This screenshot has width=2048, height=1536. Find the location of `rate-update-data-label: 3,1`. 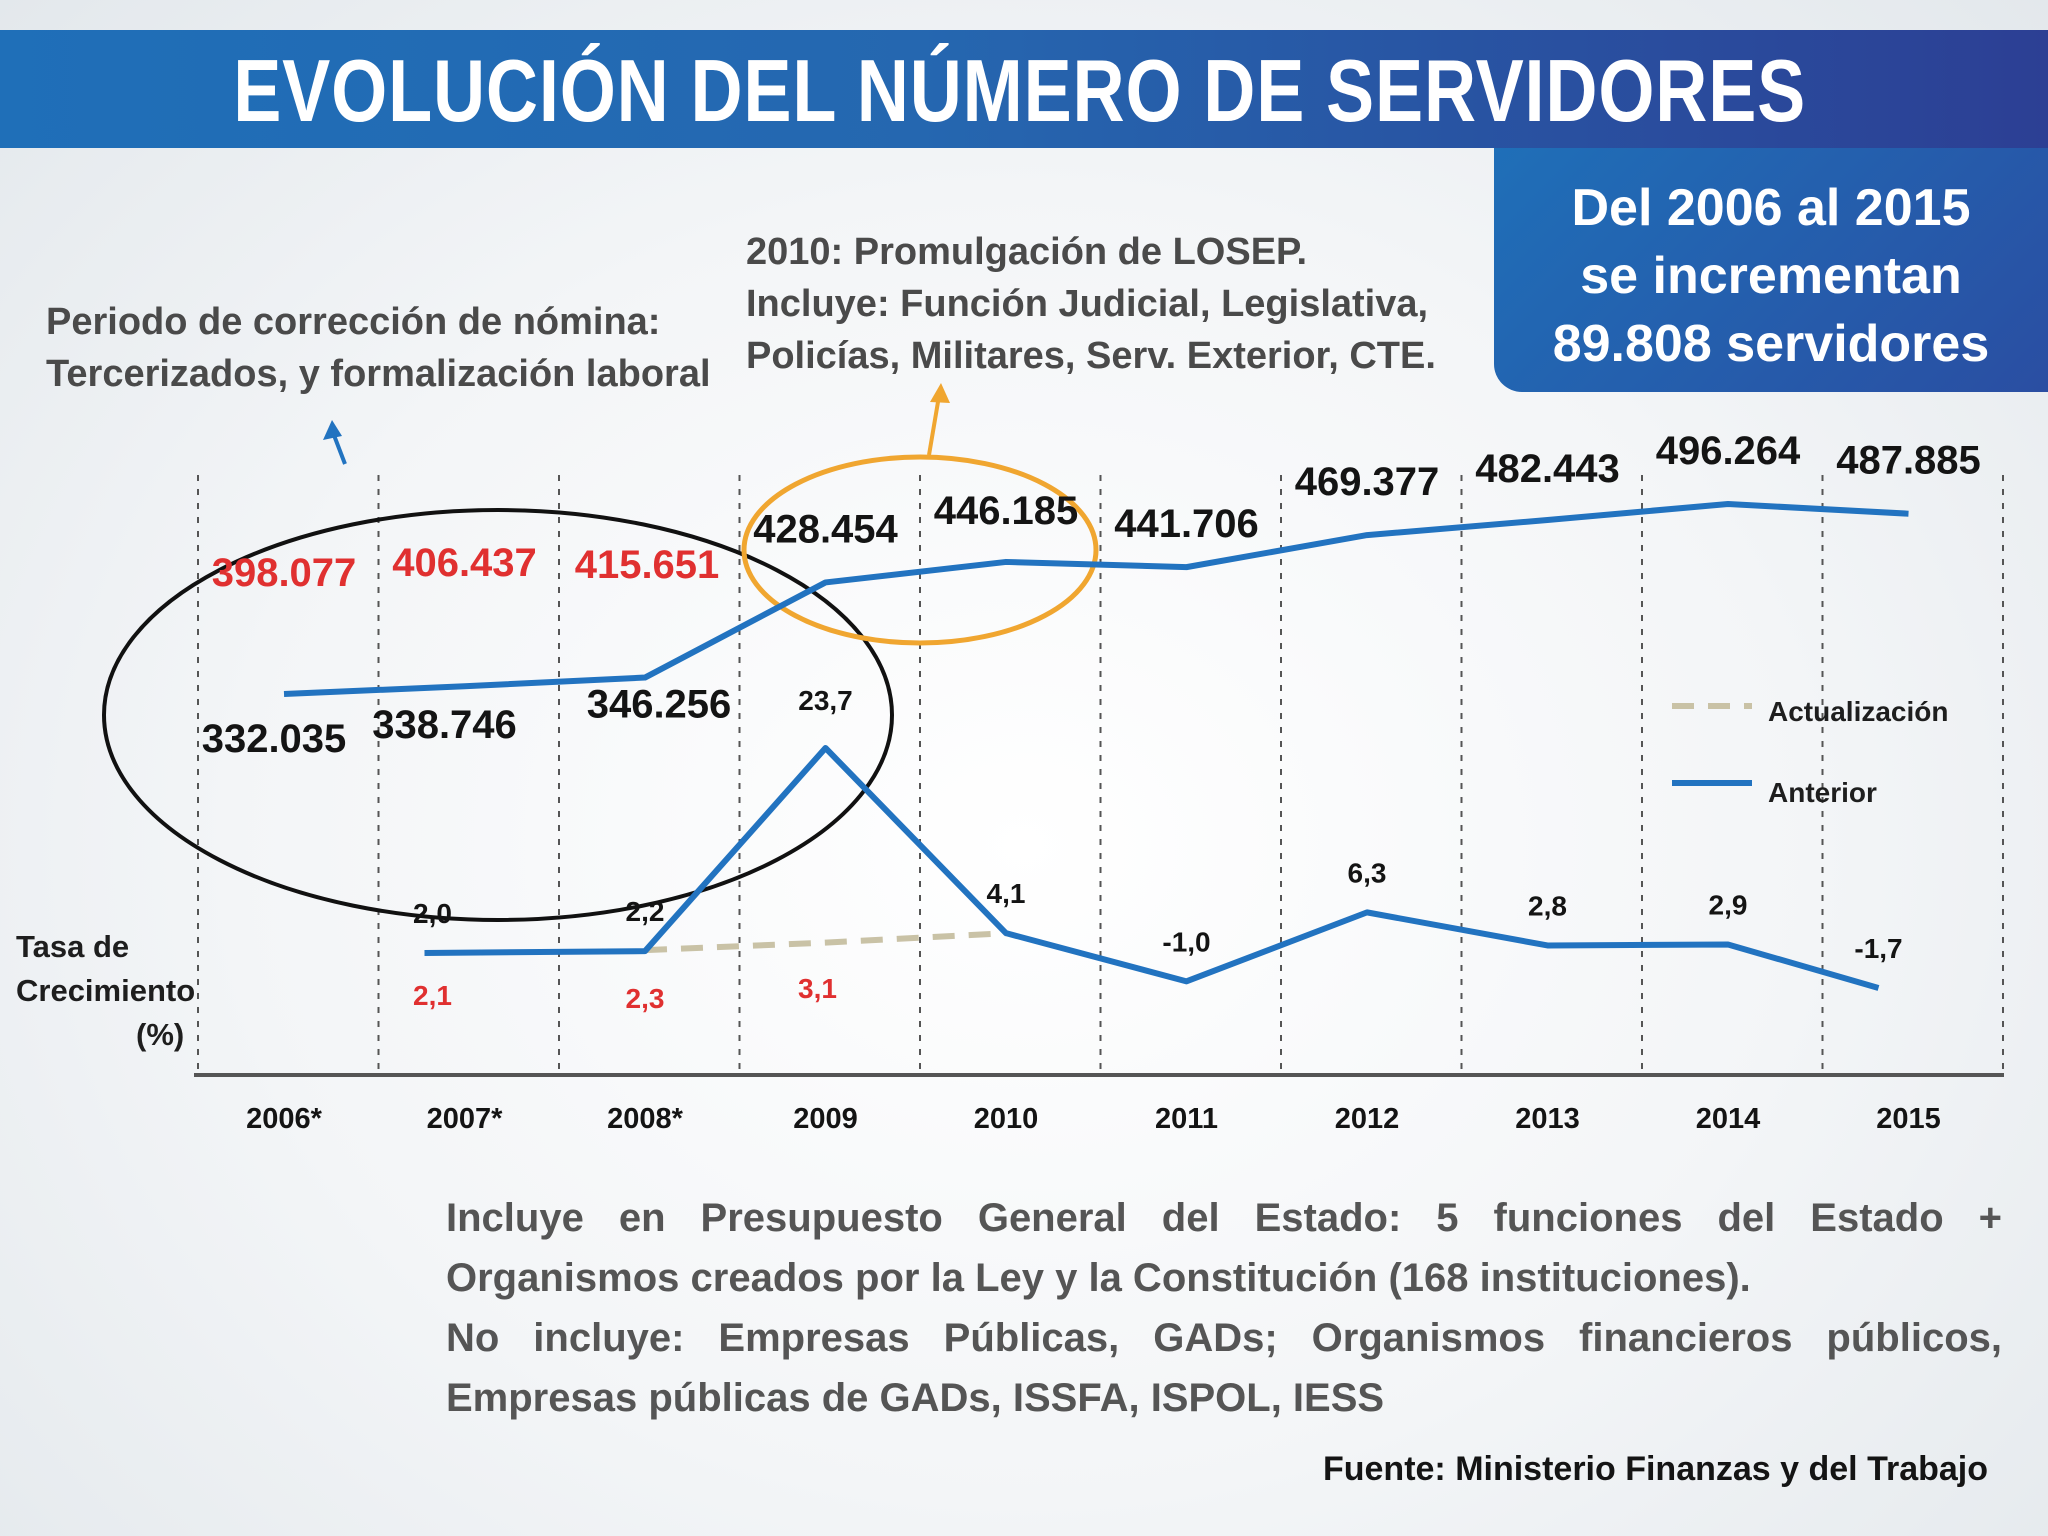

rate-update-data-label: 3,1 is located at coordinates (817, 988).